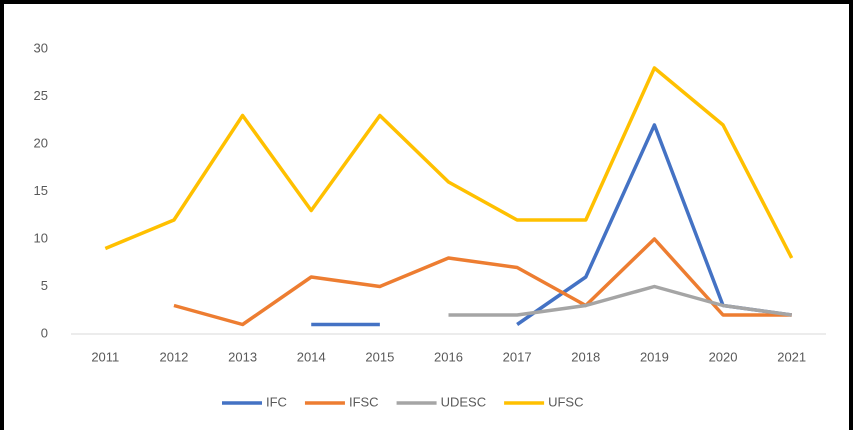 The width and height of the screenshot is (853, 430). What do you see at coordinates (311, 356) in the screenshot?
I see `x-tick-label: 2014` at bounding box center [311, 356].